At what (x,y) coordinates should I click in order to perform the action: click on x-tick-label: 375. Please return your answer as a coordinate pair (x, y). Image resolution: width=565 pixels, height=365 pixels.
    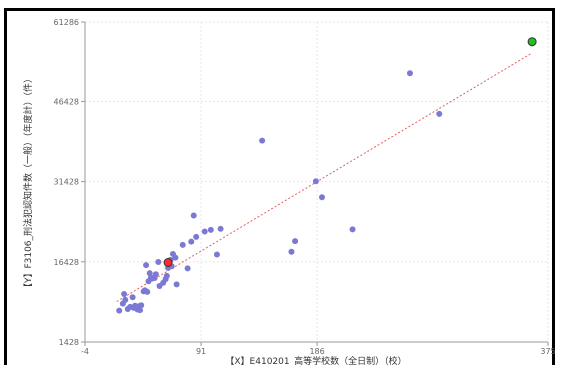
    Looking at the image, I should click on (547, 351).